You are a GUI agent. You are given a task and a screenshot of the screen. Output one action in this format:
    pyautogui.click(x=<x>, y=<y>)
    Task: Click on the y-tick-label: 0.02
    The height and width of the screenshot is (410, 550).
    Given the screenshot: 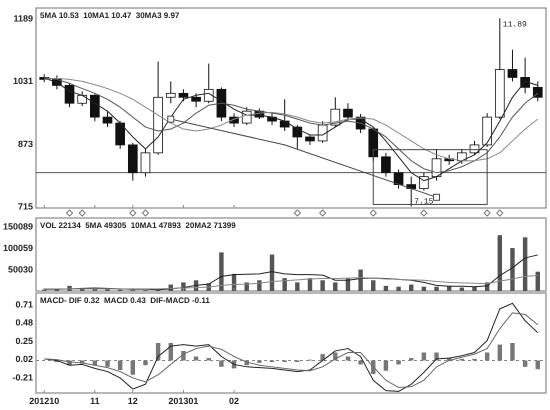 What is the action you would take?
    pyautogui.click(x=24, y=359)
    